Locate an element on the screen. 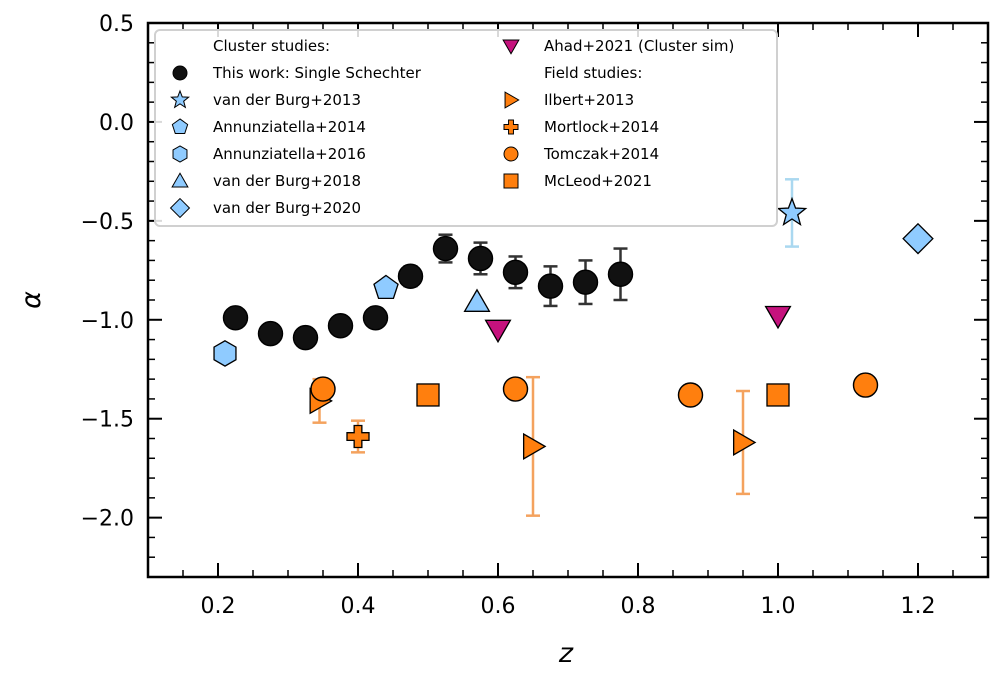  legend-field-studies-label: Field studies: is located at coordinates (593, 73).